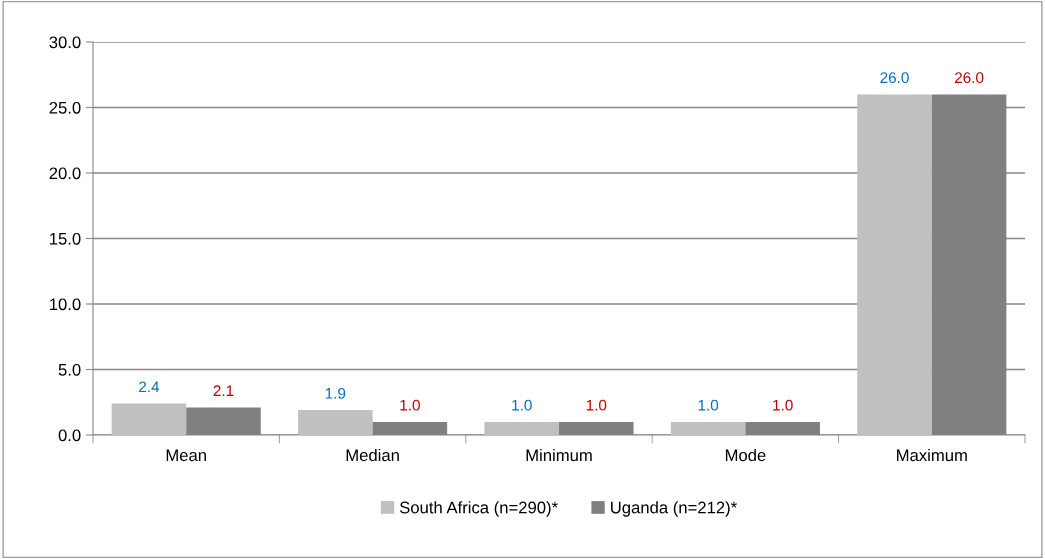 This screenshot has height=559, width=1045. Describe the element at coordinates (65, 238) in the screenshot. I see `y-tick-label: 15.0` at that location.